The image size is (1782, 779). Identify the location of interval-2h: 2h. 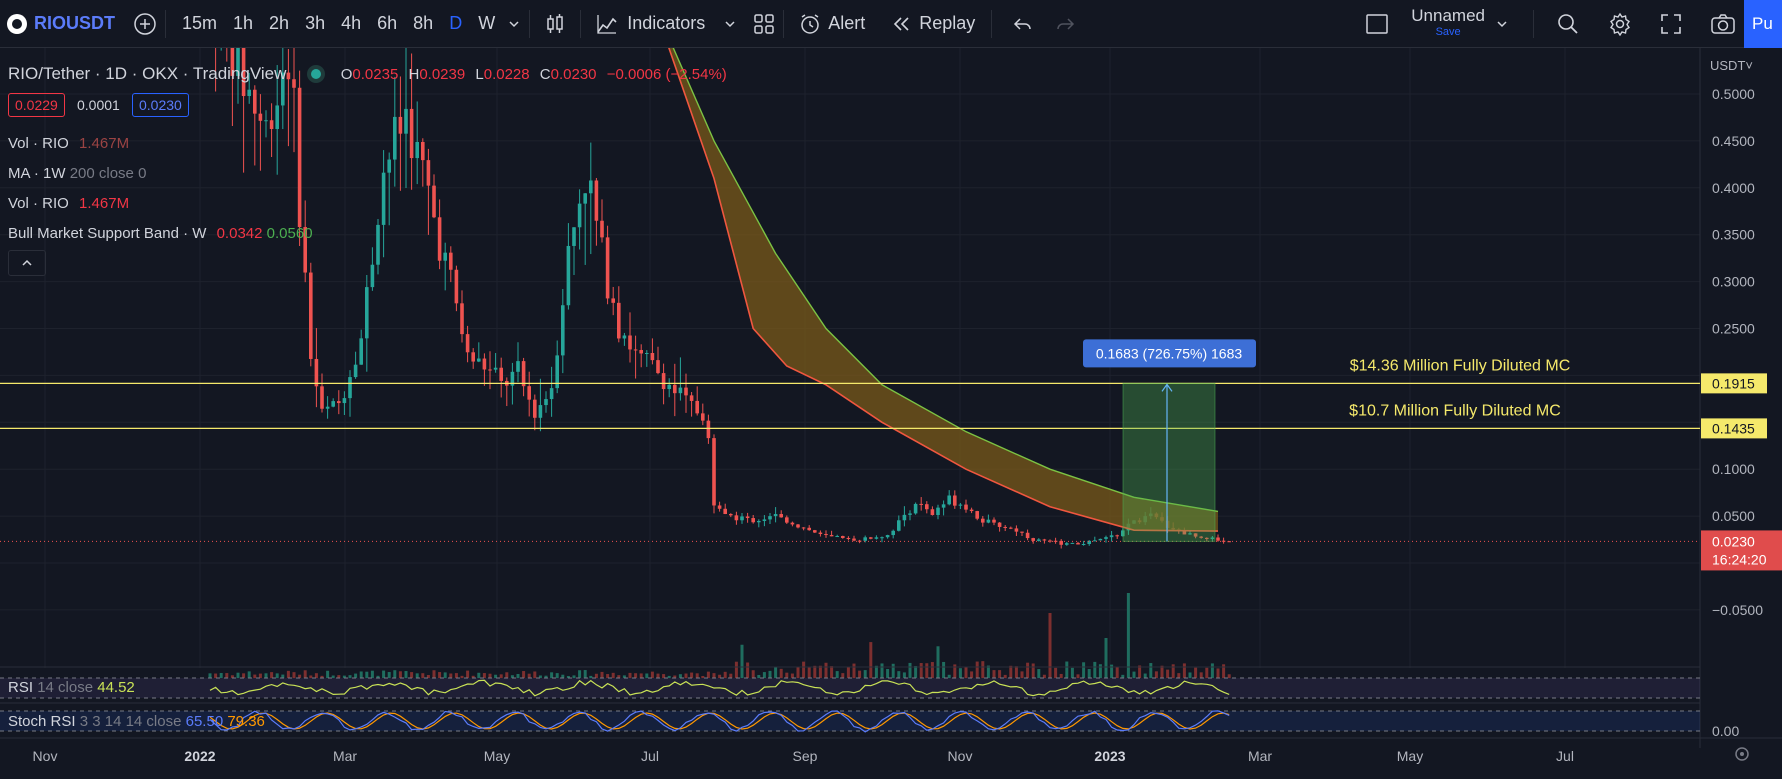
(279, 23).